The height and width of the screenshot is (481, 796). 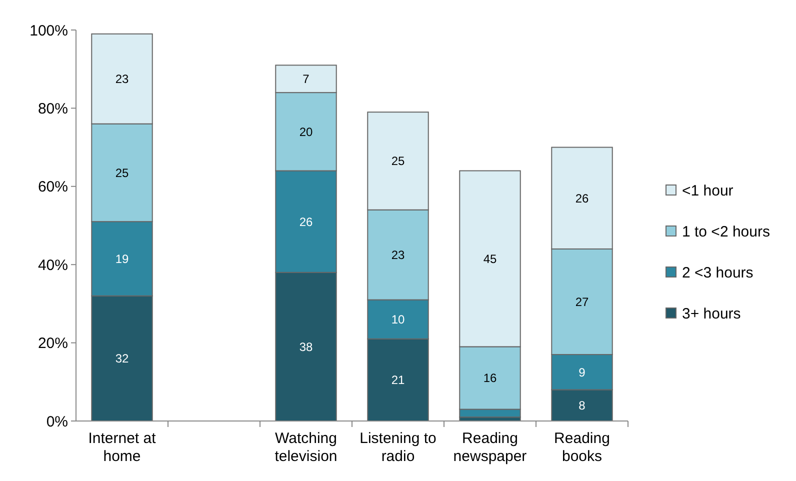 I want to click on data-label: 20, so click(x=306, y=131).